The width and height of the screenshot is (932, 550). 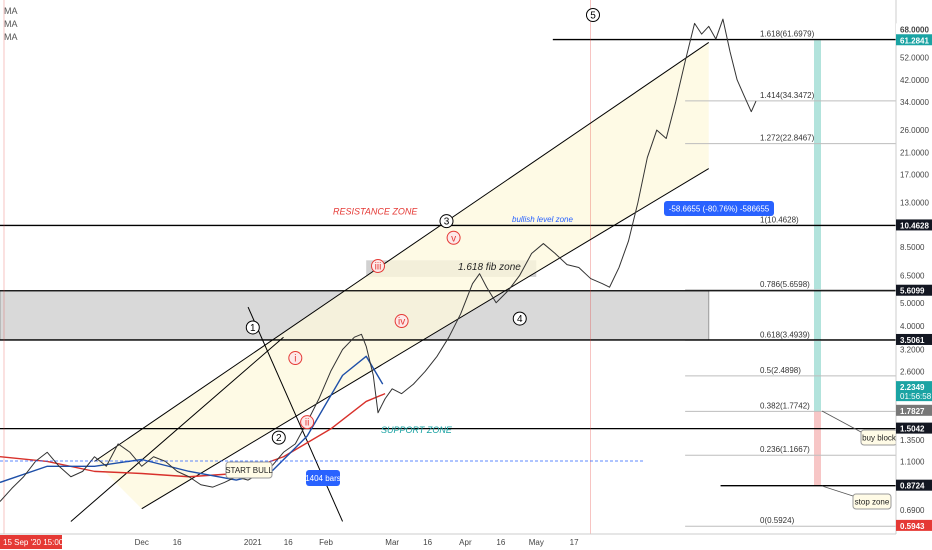 What do you see at coordinates (142, 542) in the screenshot?
I see `x-tick-label: Dec` at bounding box center [142, 542].